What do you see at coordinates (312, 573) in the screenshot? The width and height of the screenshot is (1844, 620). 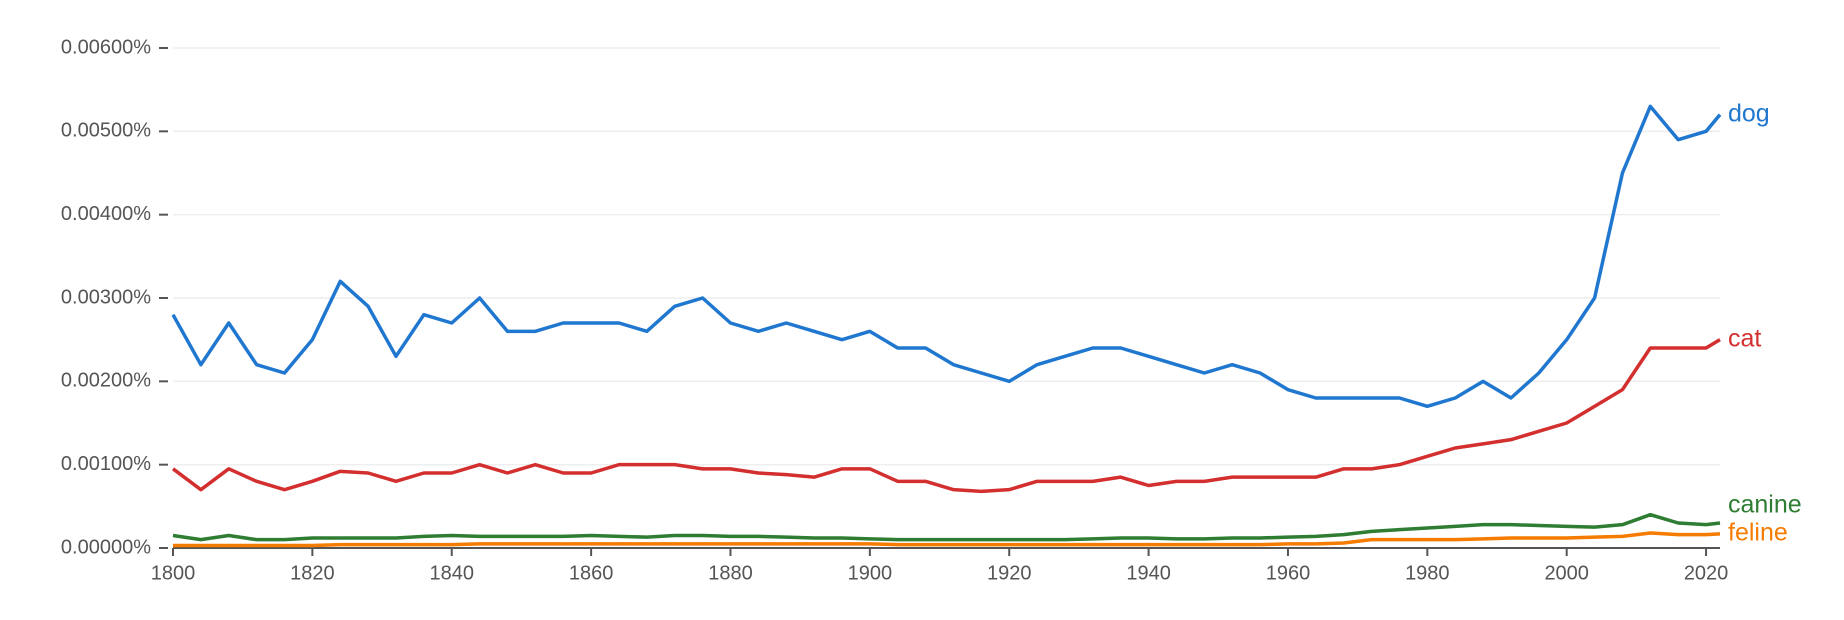 I see `x-tick-label: 1820` at bounding box center [312, 573].